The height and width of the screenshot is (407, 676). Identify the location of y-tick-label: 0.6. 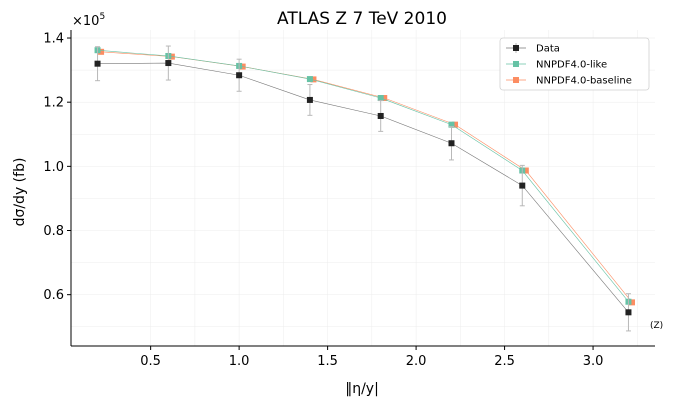
(53, 295).